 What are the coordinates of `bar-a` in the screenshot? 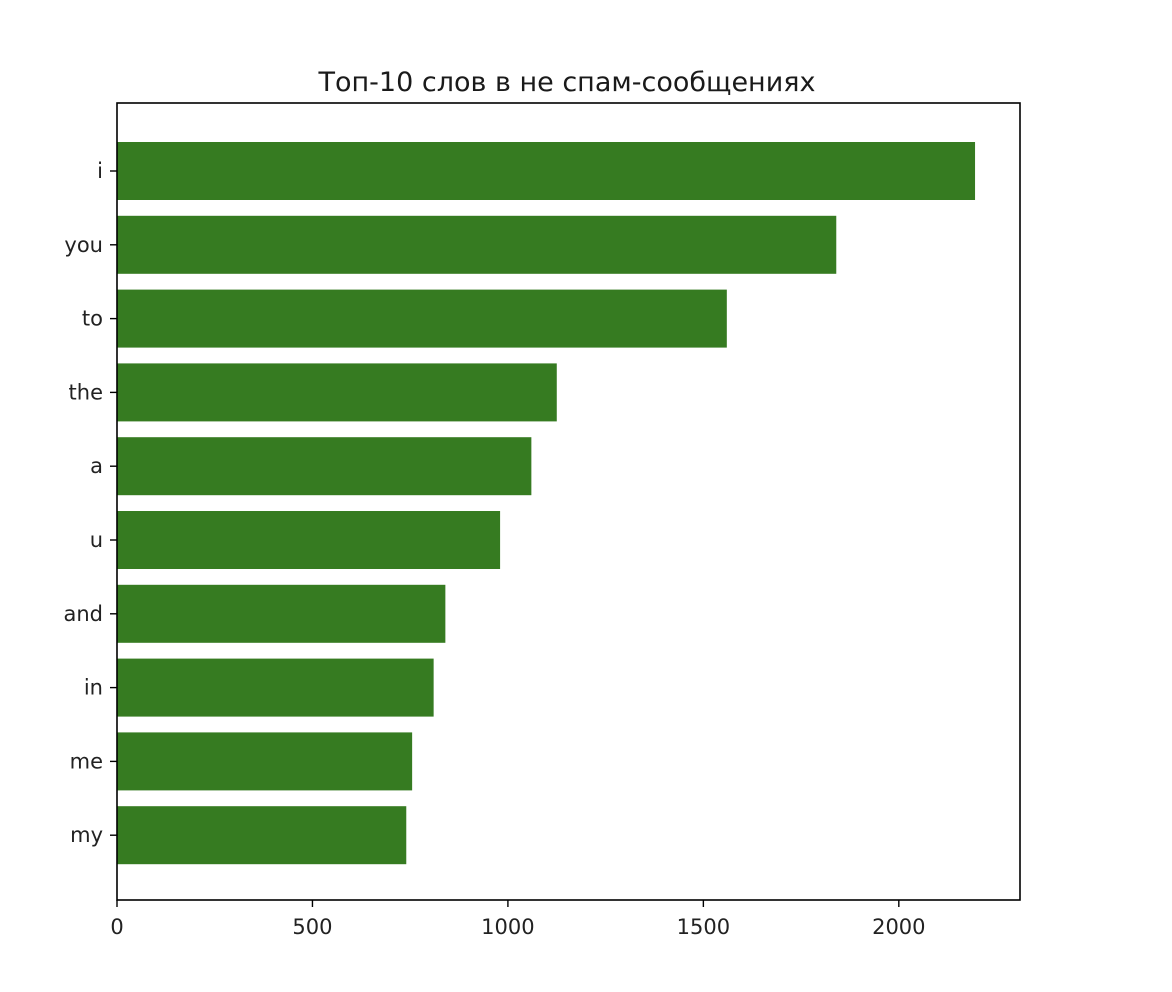 It's located at (324, 466).